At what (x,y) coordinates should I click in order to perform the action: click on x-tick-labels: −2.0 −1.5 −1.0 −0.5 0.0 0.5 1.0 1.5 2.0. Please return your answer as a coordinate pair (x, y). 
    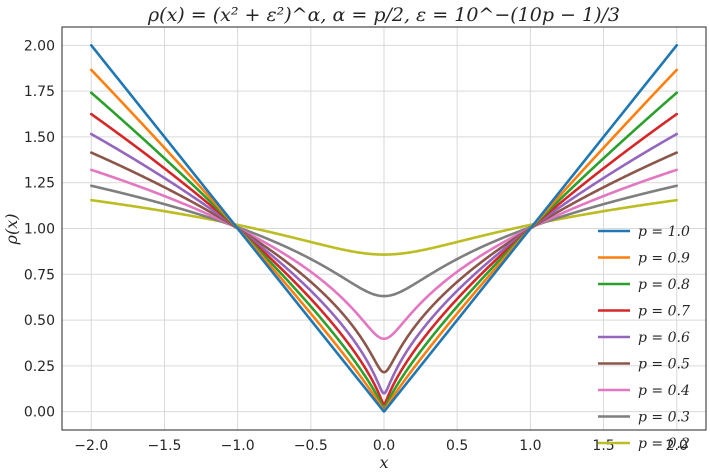
    Looking at the image, I should click on (381, 446).